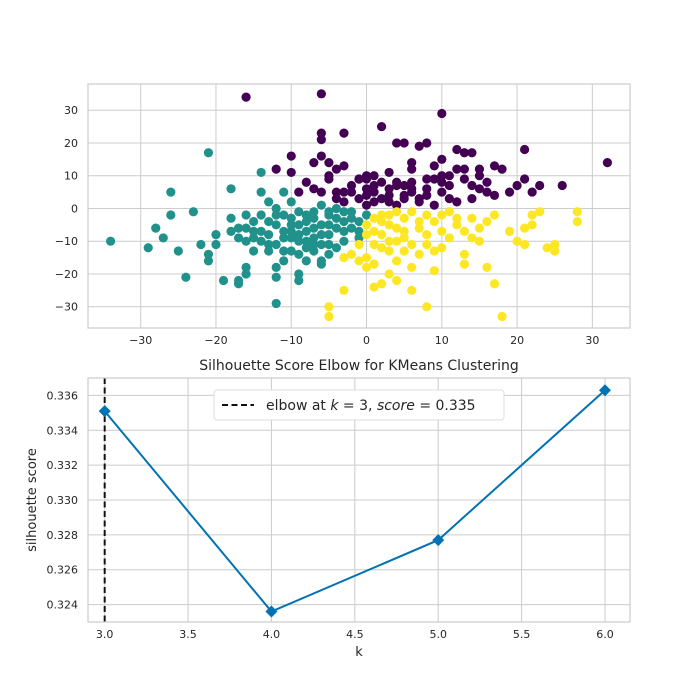 Image resolution: width=700 pixels, height=700 pixels. Describe the element at coordinates (32, 500) in the screenshot. I see `y-axis-label: silhouette score` at that location.